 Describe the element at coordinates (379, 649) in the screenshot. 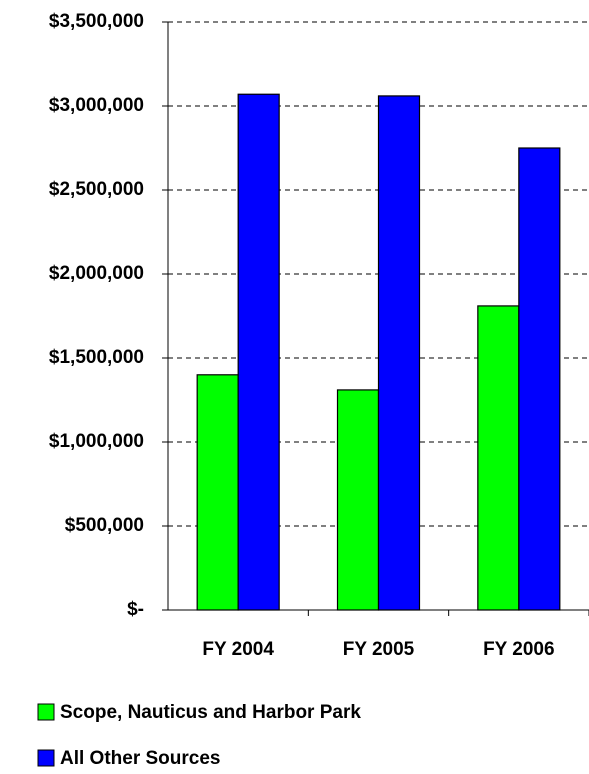

I see `x-tick-label: FY 2005` at that location.